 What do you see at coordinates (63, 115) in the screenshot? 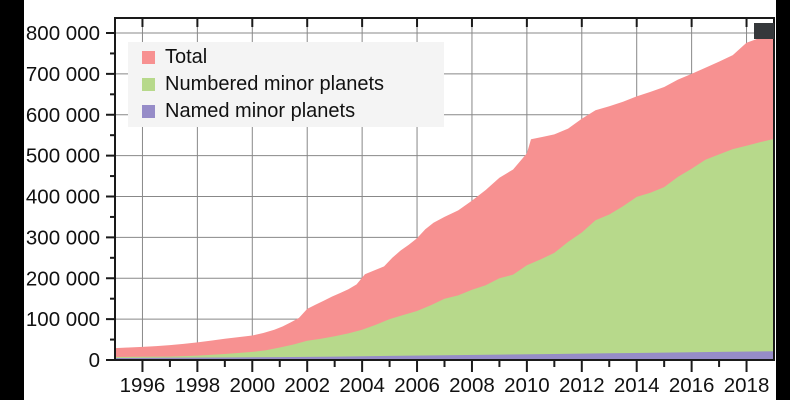
I see `y-axis-label: 600 000` at bounding box center [63, 115].